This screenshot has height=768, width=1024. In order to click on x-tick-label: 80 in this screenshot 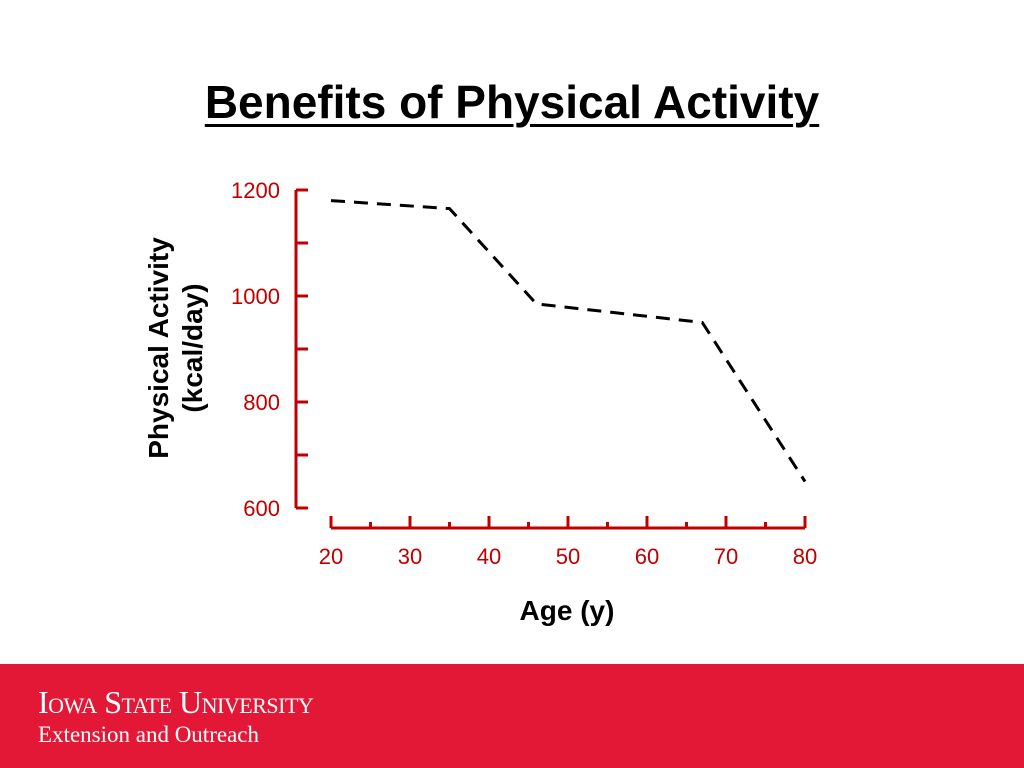, I will do `click(805, 556)`.